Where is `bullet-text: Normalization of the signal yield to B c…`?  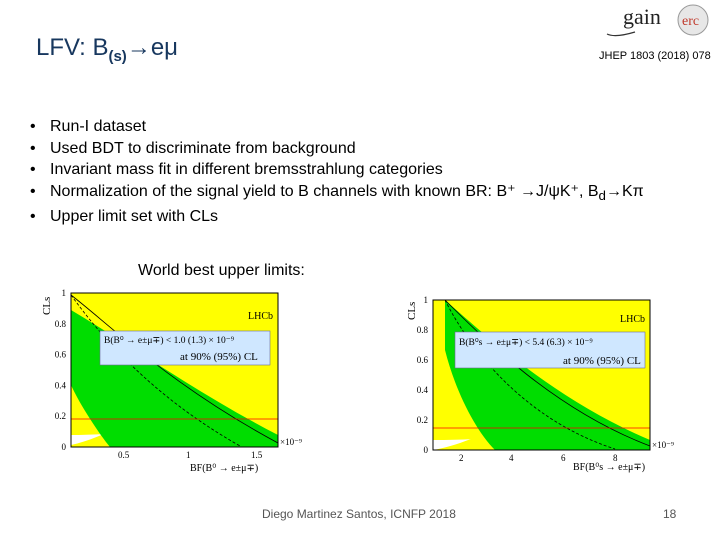
bullet-text: Normalization of the signal yield to B c… is located at coordinates (360, 194).